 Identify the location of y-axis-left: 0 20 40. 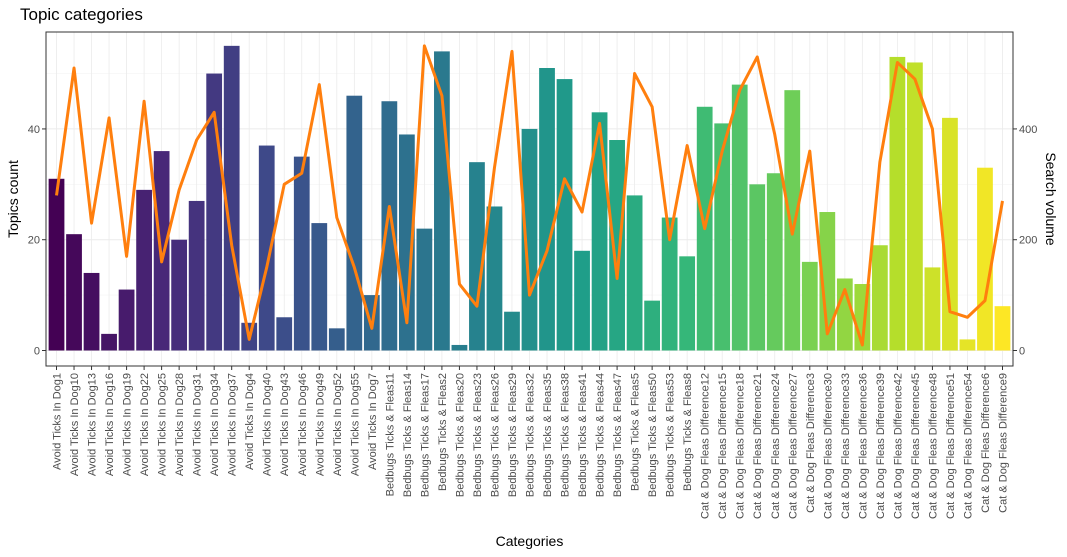
(37, 240).